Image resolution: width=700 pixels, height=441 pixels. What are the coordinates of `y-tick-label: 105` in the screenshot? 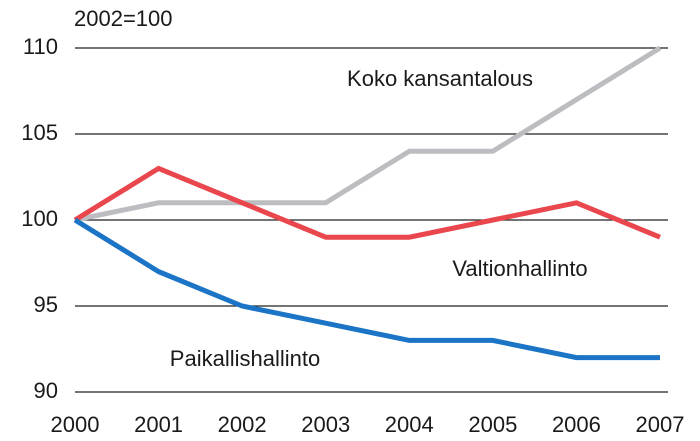 It's located at (39, 132).